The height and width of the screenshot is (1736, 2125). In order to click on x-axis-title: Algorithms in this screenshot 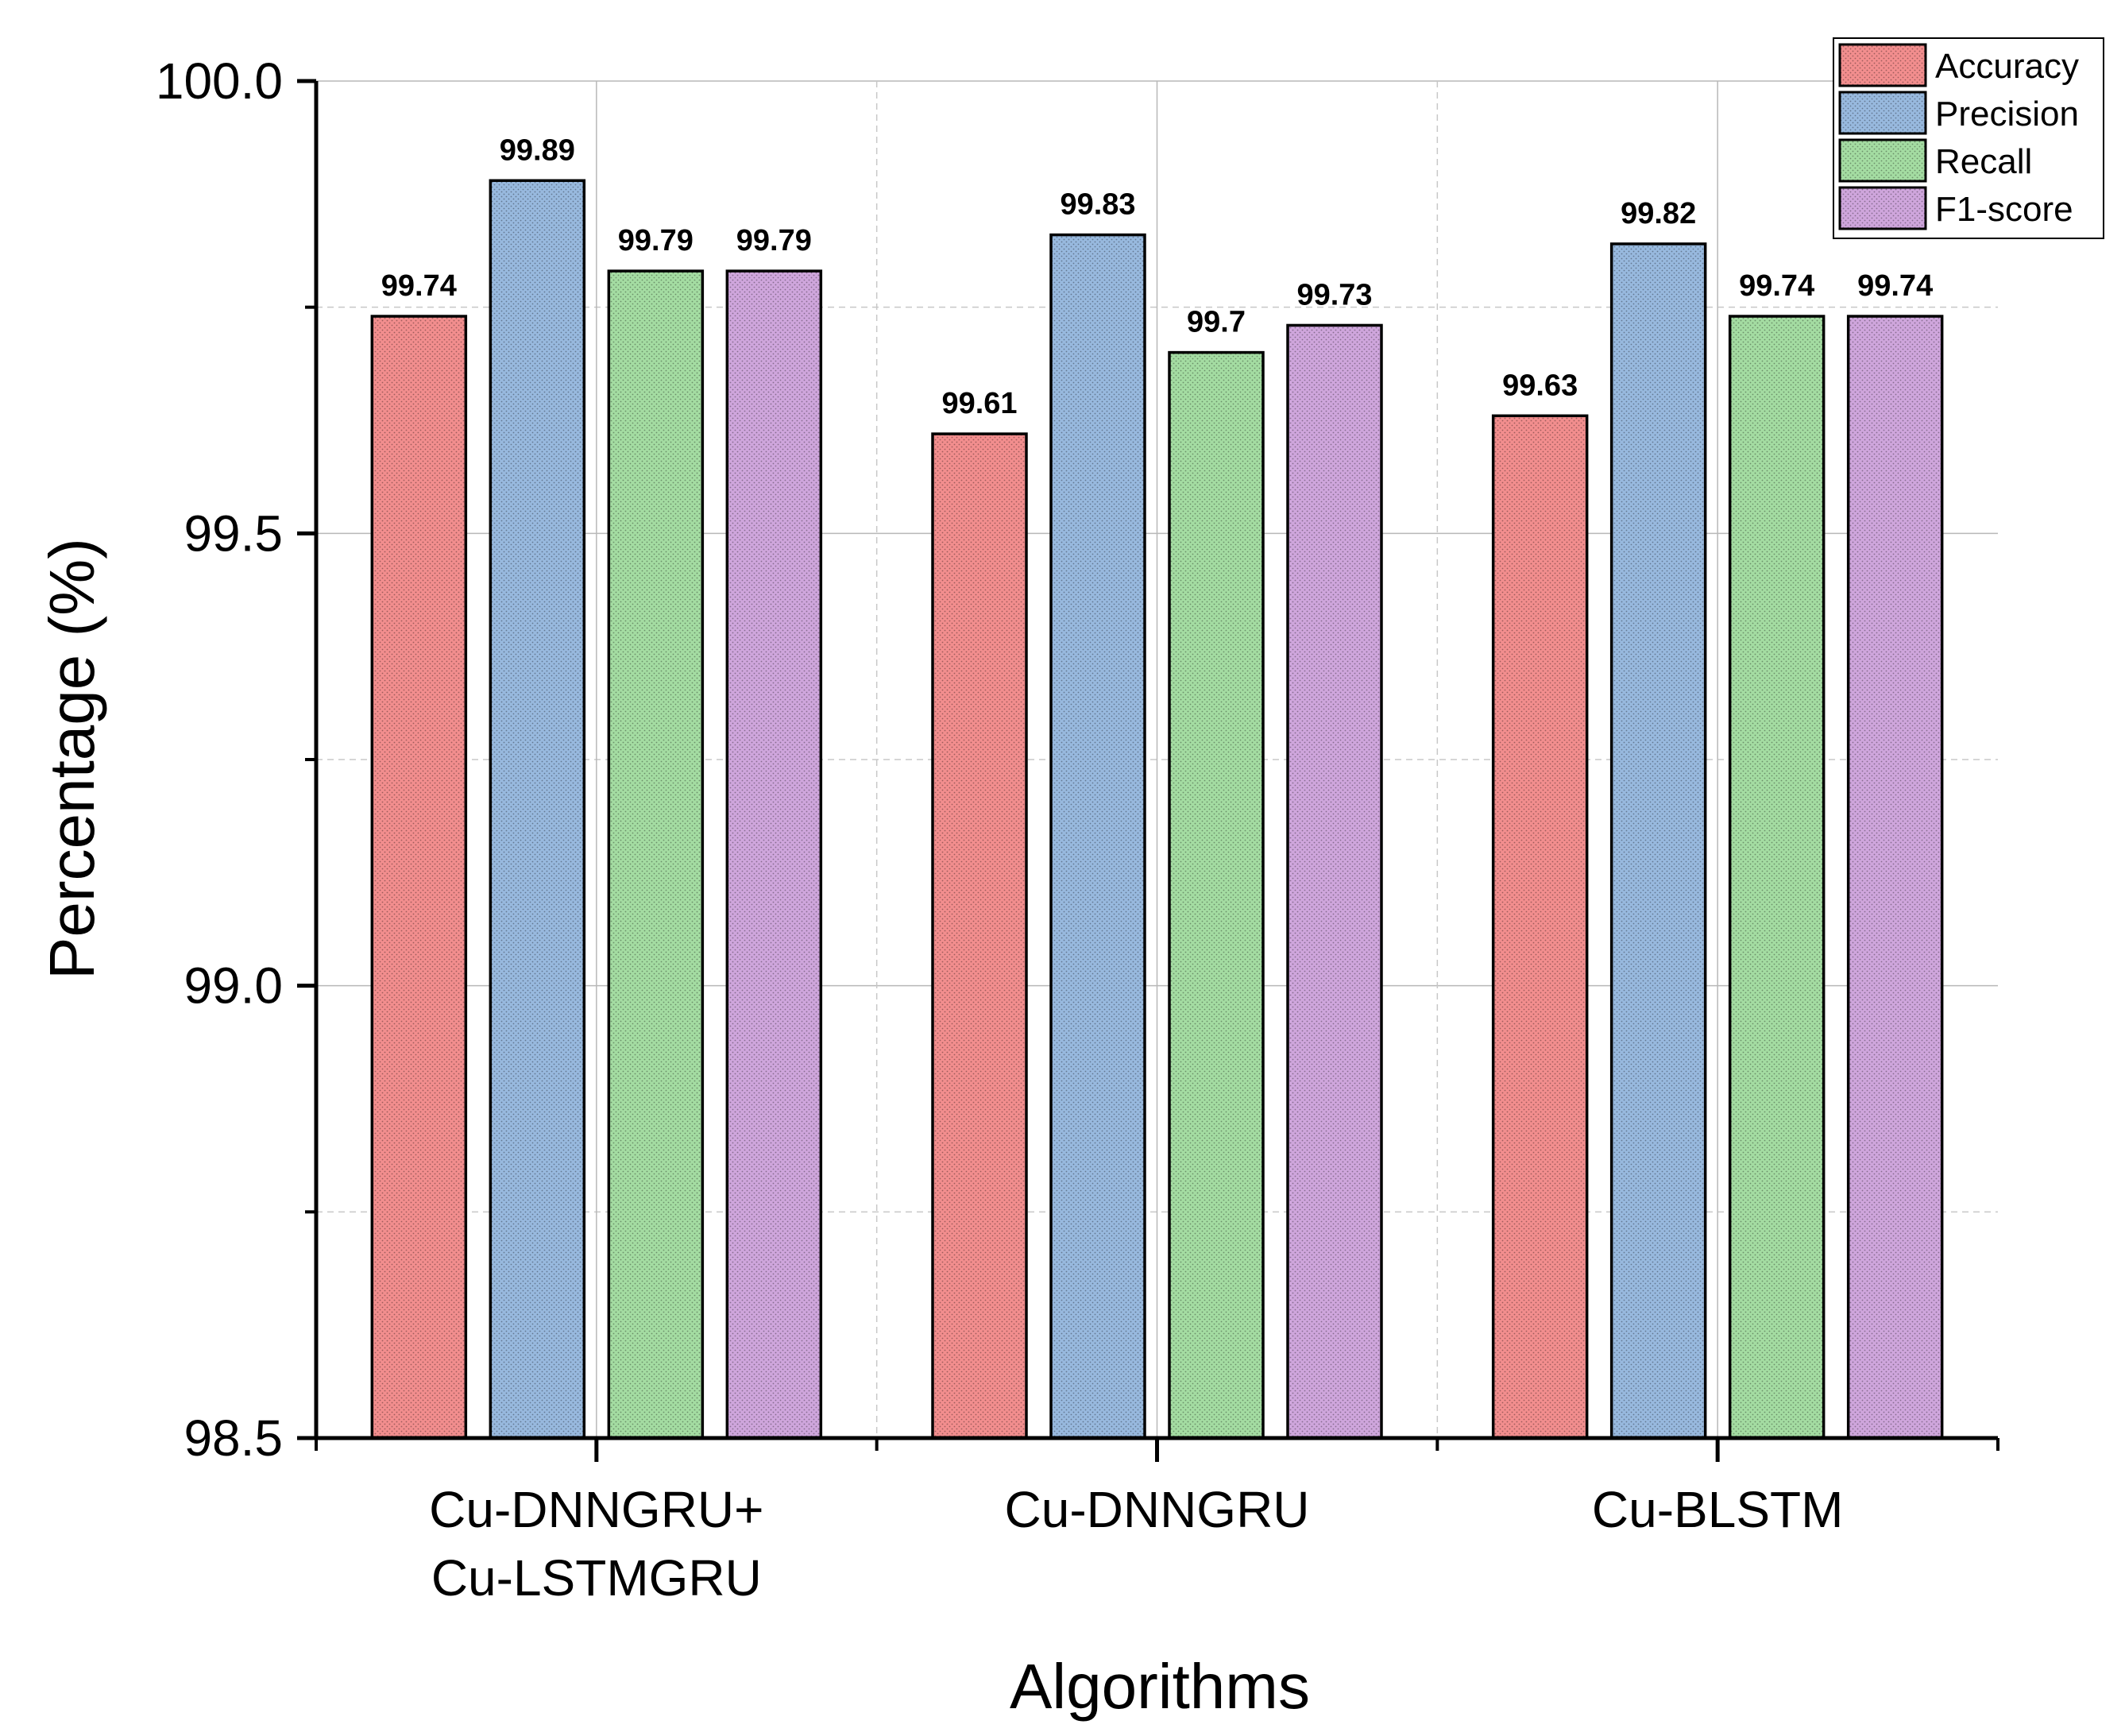, I will do `click(1160, 1686)`.